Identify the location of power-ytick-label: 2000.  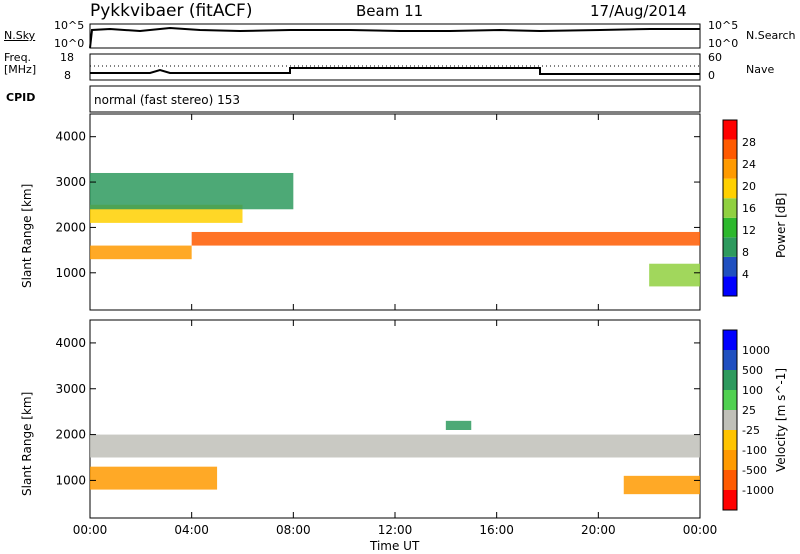
(70, 227).